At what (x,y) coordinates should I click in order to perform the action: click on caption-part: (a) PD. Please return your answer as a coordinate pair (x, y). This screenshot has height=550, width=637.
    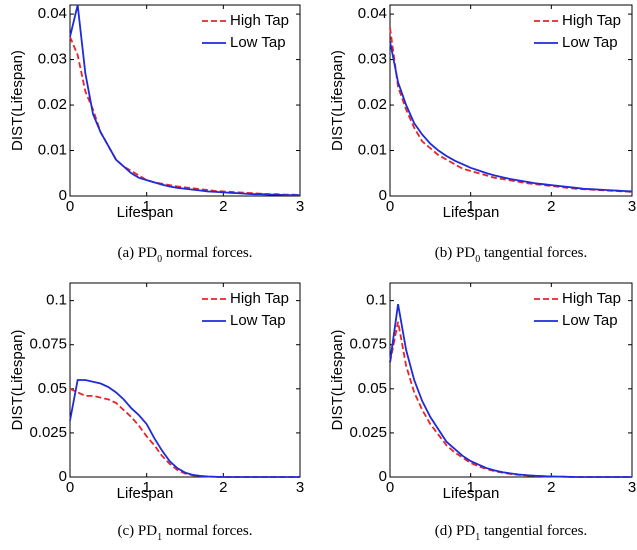
    Looking at the image, I should click on (138, 253).